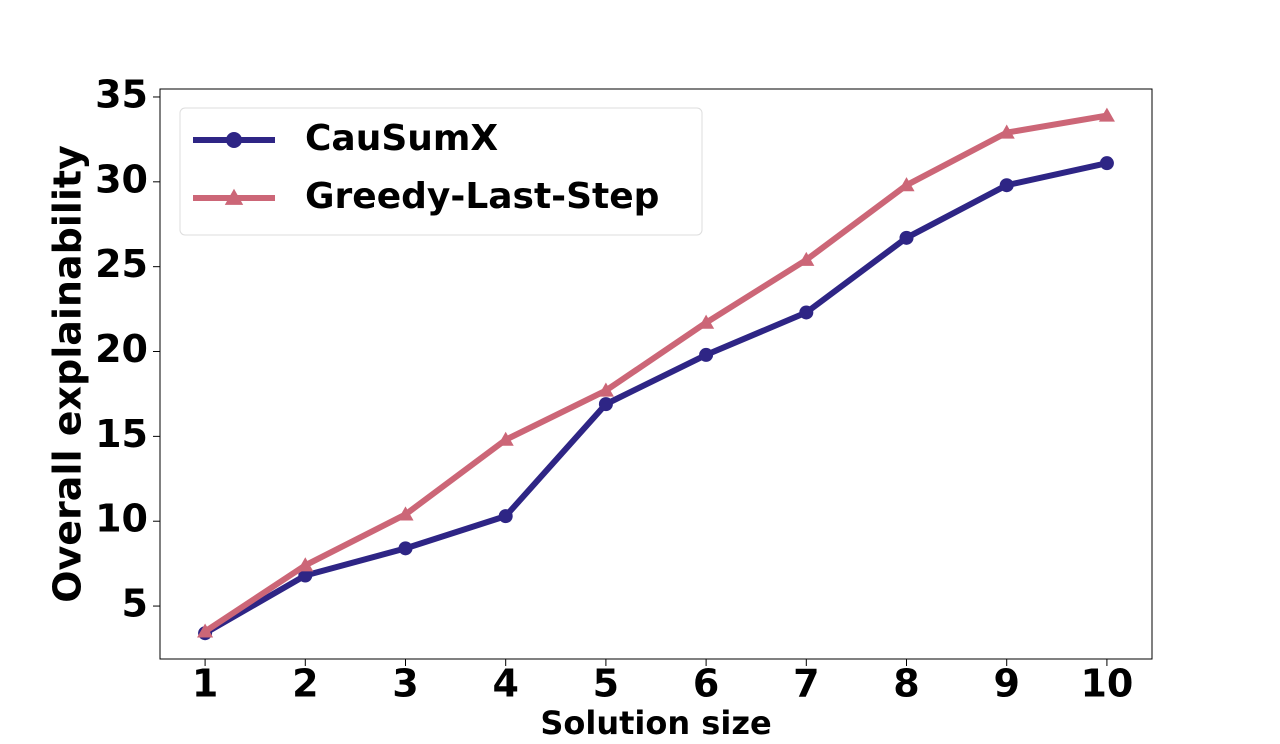  What do you see at coordinates (135, 604) in the screenshot?
I see `y-tick-label: 5` at bounding box center [135, 604].